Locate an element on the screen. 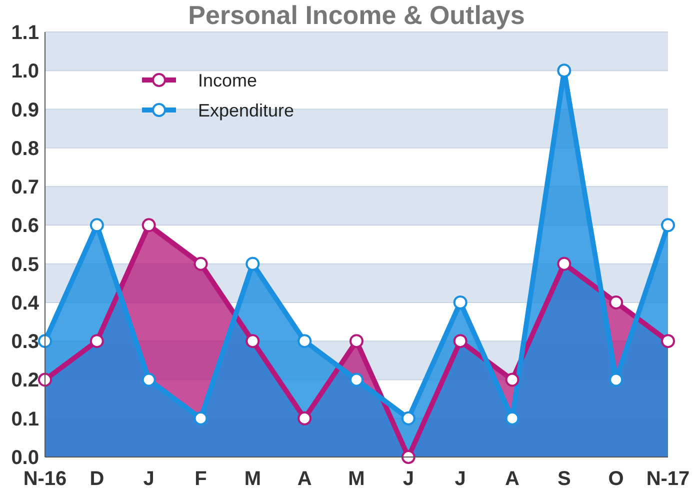 The image size is (700, 500). y-tick-label: 0.3 is located at coordinates (25, 342).